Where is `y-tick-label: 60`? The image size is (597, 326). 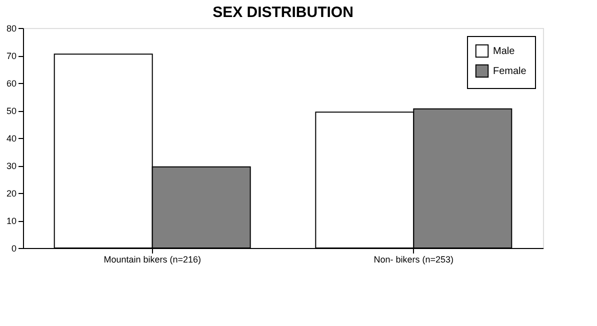
y-tick-label: 60 is located at coordinates (11, 83).